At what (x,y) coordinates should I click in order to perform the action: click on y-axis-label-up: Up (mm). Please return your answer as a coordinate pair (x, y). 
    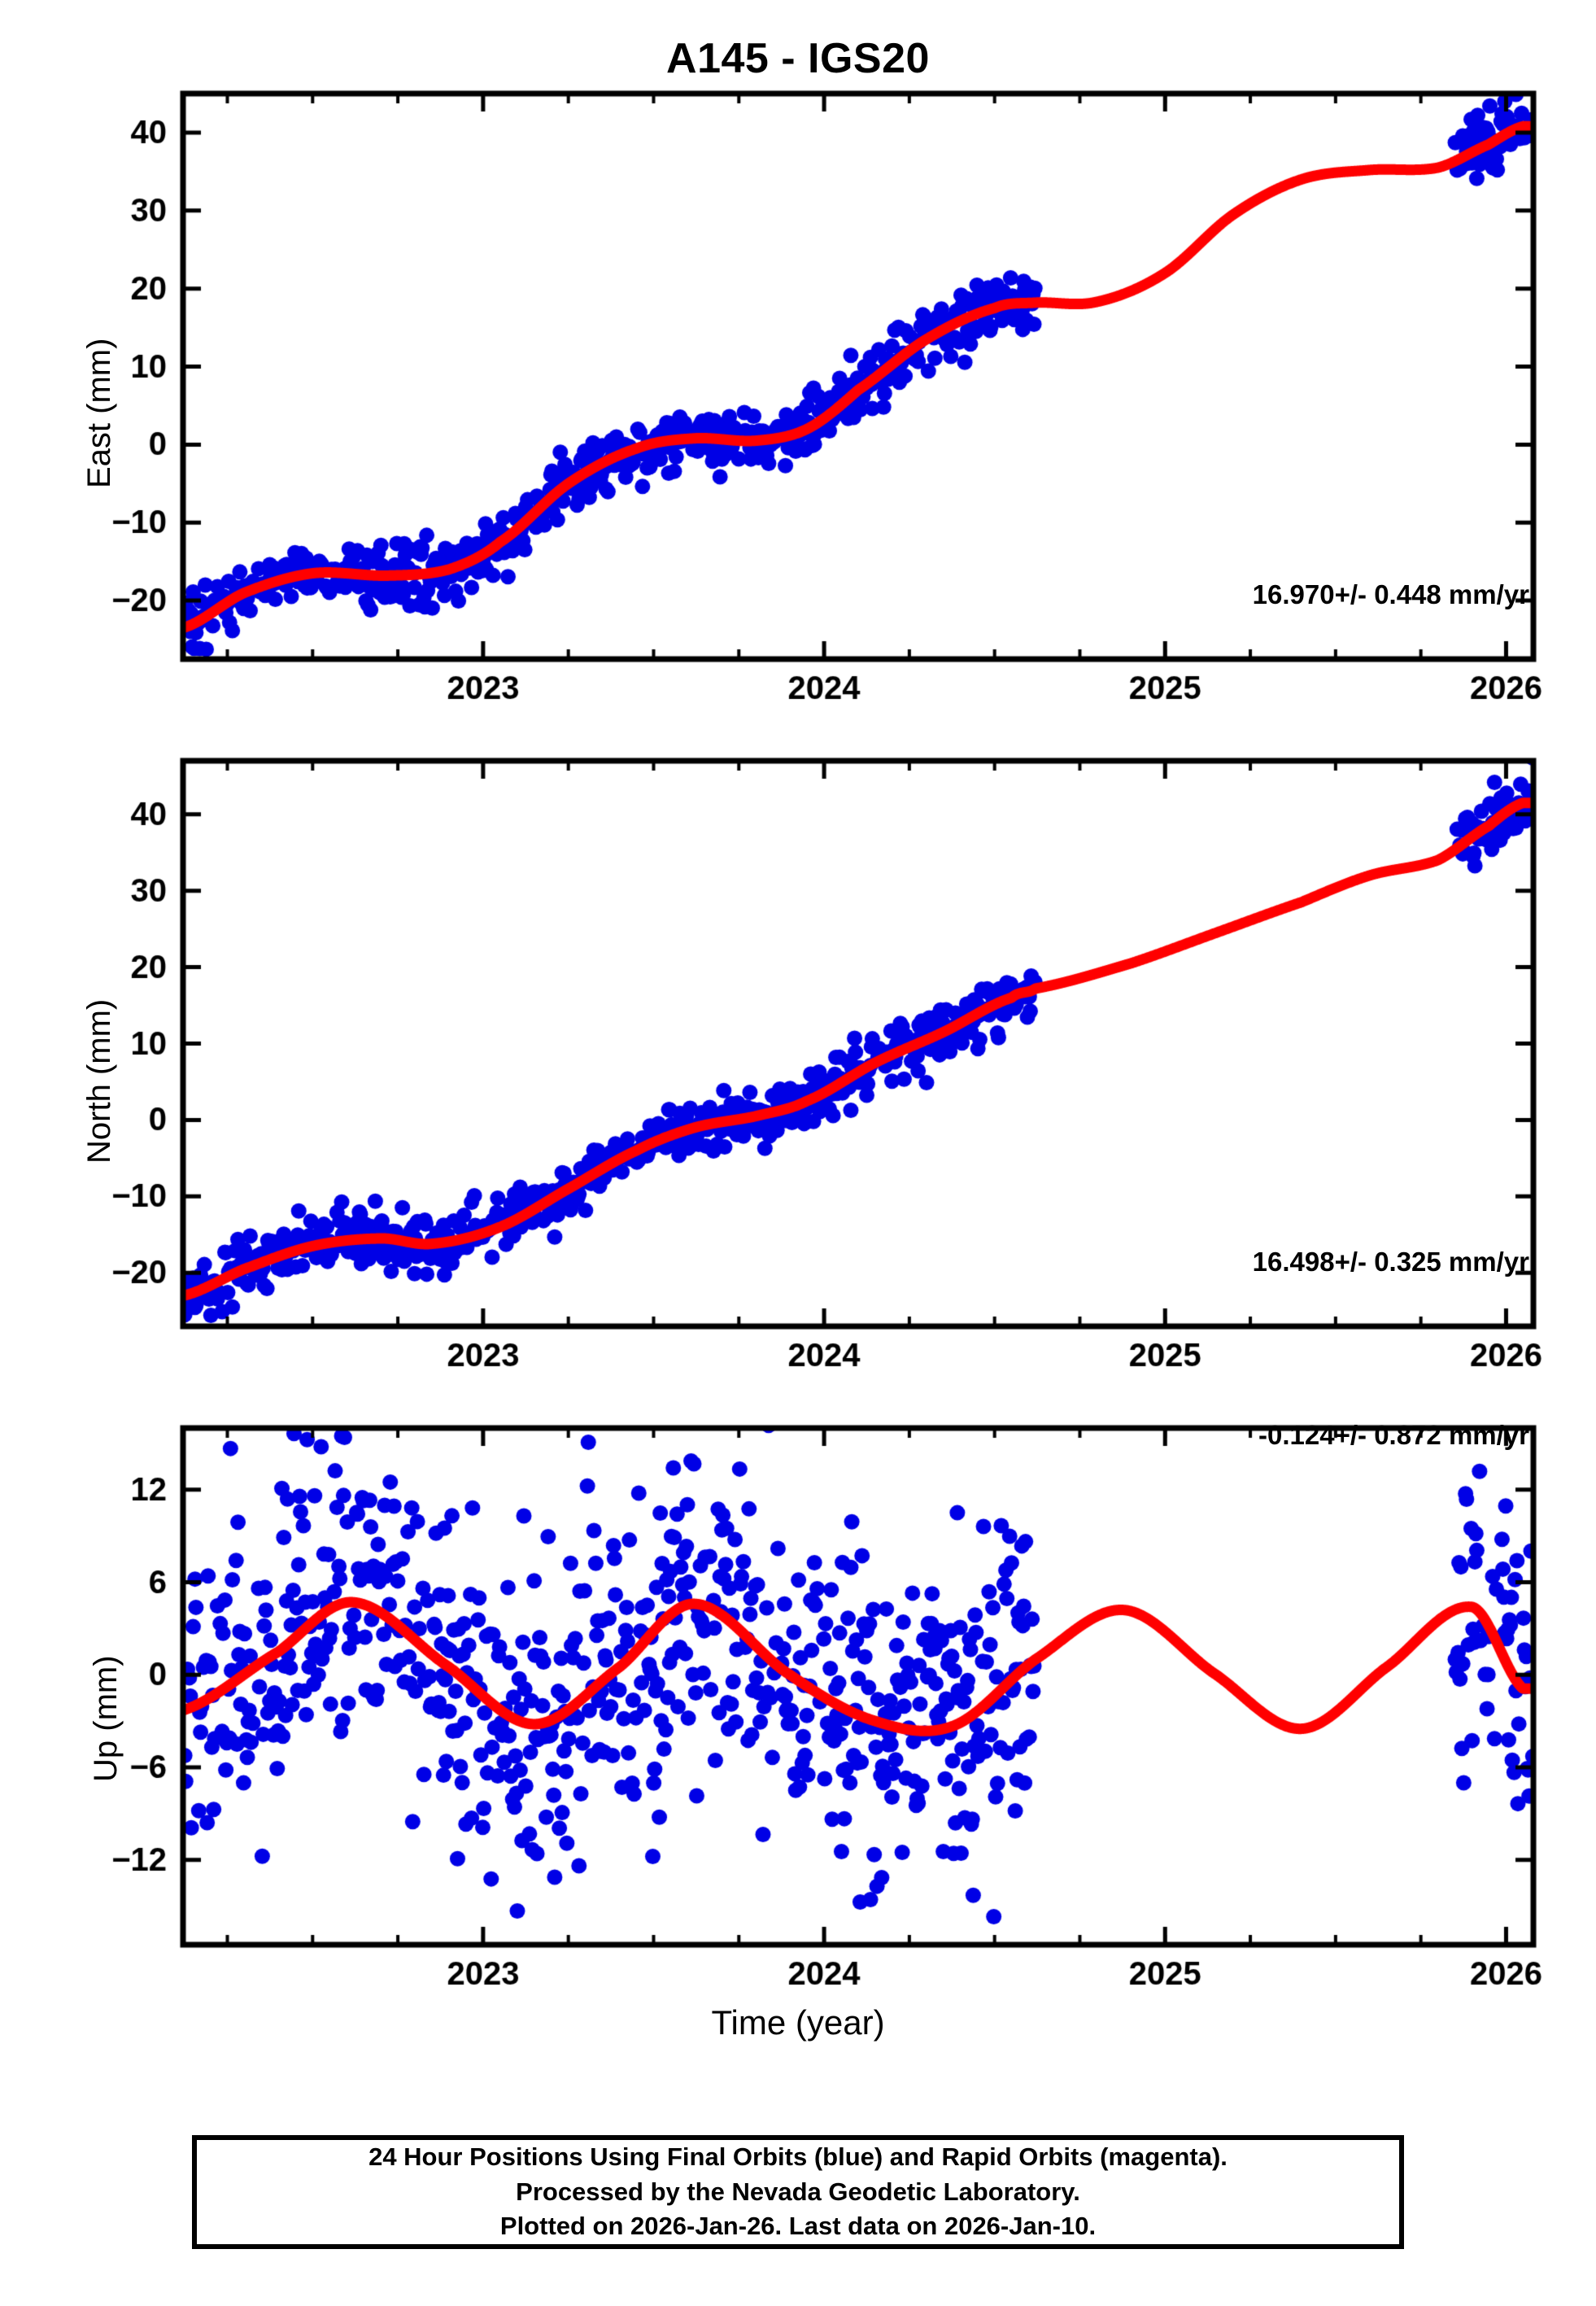
    Looking at the image, I should click on (106, 1718).